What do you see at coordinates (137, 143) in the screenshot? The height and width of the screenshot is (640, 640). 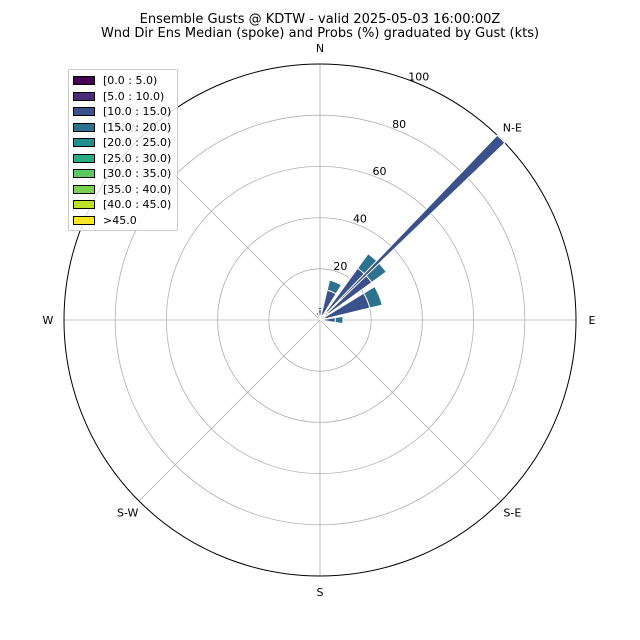 I see `legend-label: [20.0 : 25.0)` at bounding box center [137, 143].